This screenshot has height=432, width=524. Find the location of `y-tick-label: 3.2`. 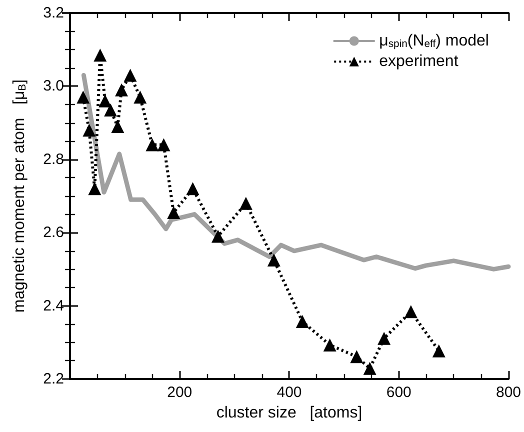

y-tick-label: 3.2 is located at coordinates (53, 13).